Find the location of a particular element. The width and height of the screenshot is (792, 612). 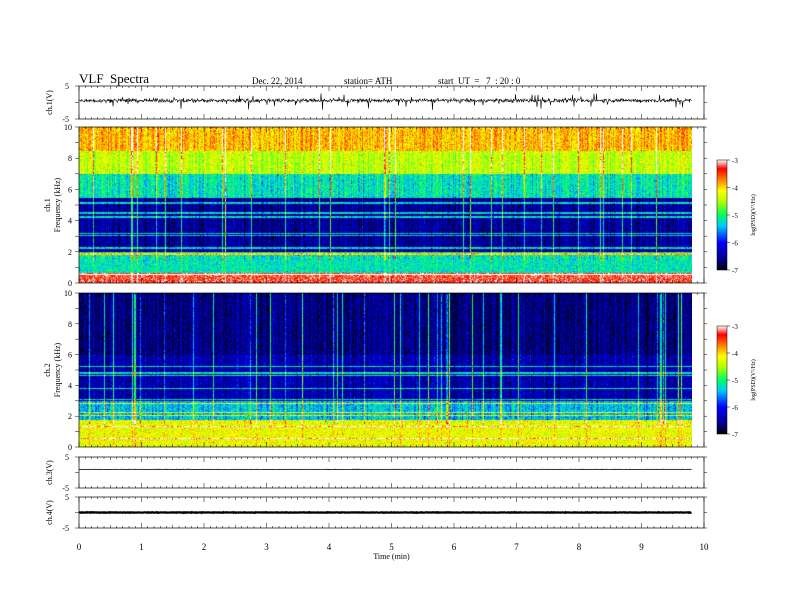

x-tick-label: 6 is located at coordinates (454, 547).